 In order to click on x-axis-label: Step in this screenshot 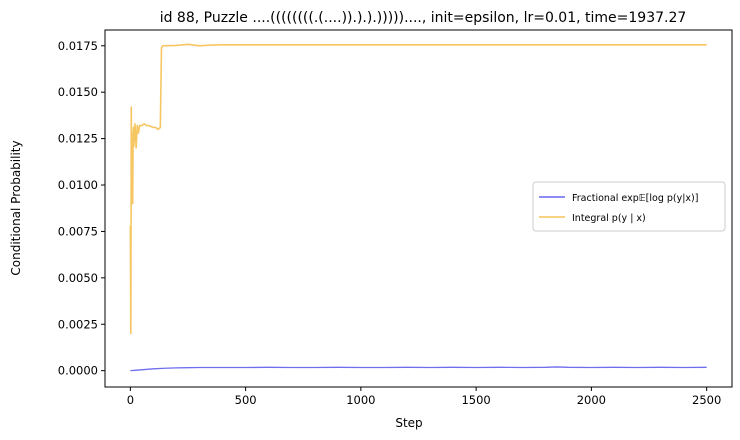, I will do `click(408, 423)`.